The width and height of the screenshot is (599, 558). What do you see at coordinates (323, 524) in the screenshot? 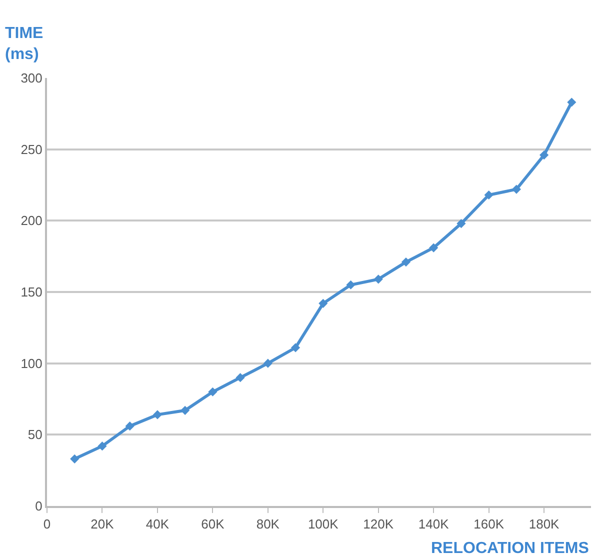
I see `x-tick-label: 100K` at bounding box center [323, 524].